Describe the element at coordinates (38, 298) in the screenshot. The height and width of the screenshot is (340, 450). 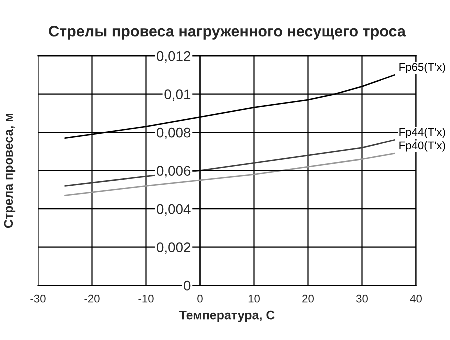
I see `x-tick-label: -30` at that location.